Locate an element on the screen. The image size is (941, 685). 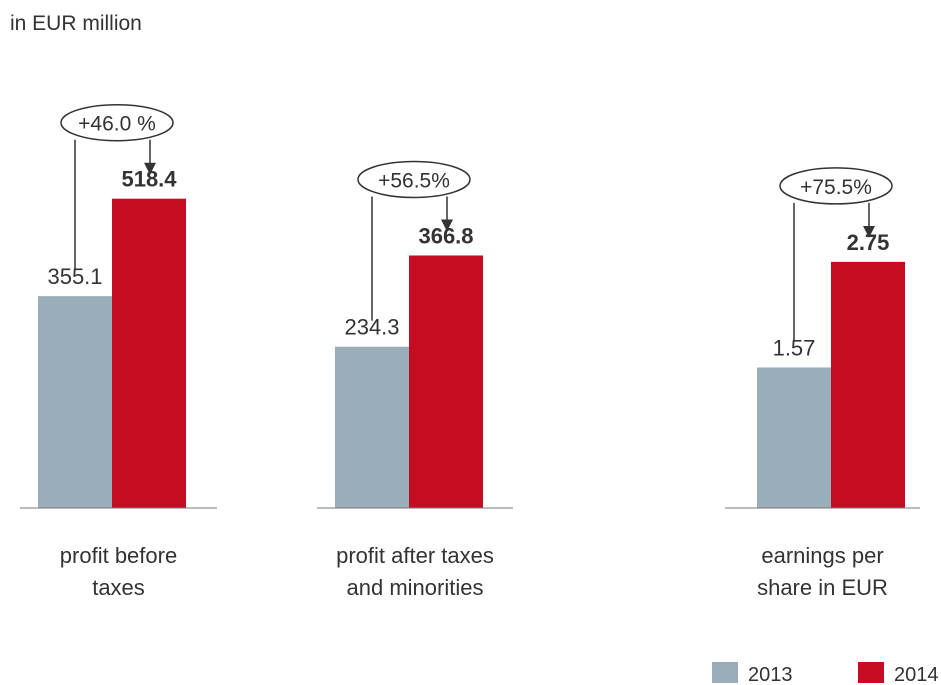
legend-label: 2014 is located at coordinates (916, 674).